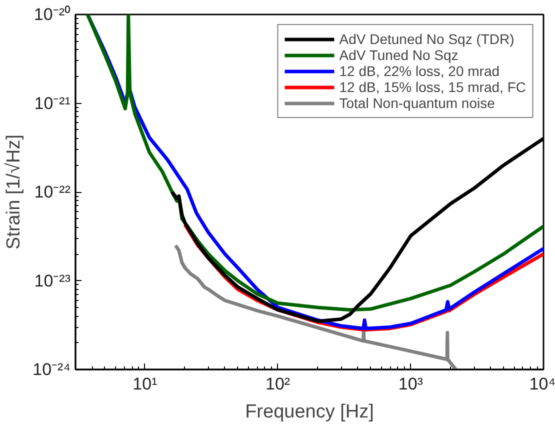 The height and width of the screenshot is (425, 555). I want to click on legend-label: 12 dB, 22% loss, 20 mrad, so click(419, 71).